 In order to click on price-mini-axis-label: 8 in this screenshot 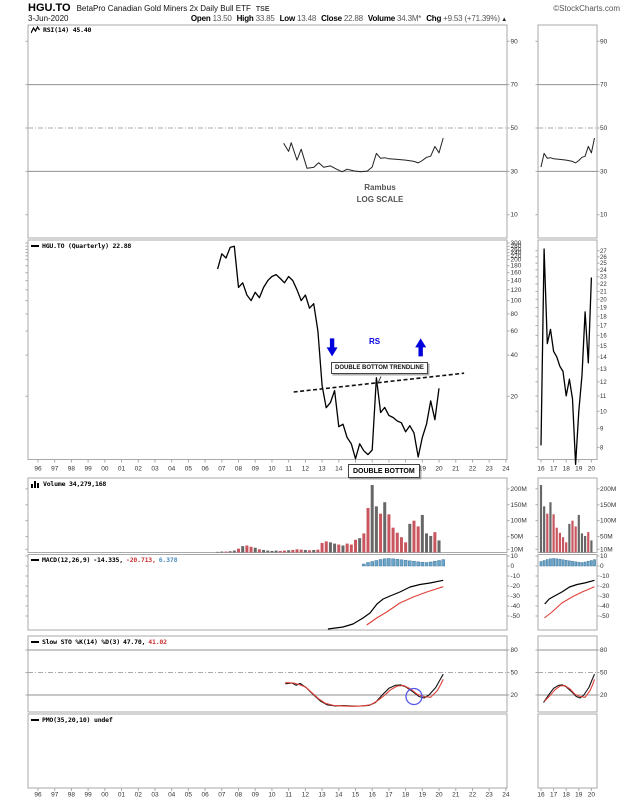, I will do `click(602, 448)`.